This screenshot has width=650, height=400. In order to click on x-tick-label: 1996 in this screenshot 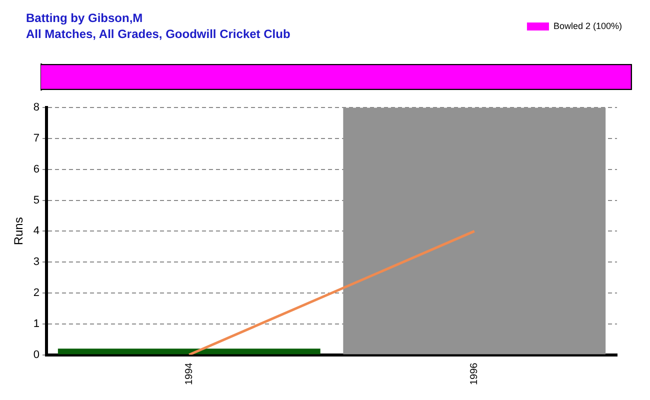, I will do `click(474, 374)`.